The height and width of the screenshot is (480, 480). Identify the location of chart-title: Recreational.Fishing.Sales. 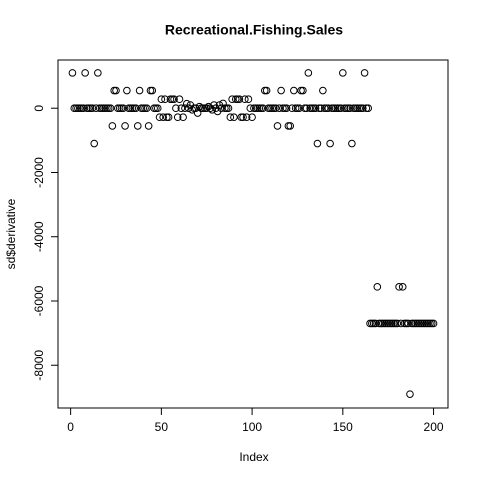
(254, 30).